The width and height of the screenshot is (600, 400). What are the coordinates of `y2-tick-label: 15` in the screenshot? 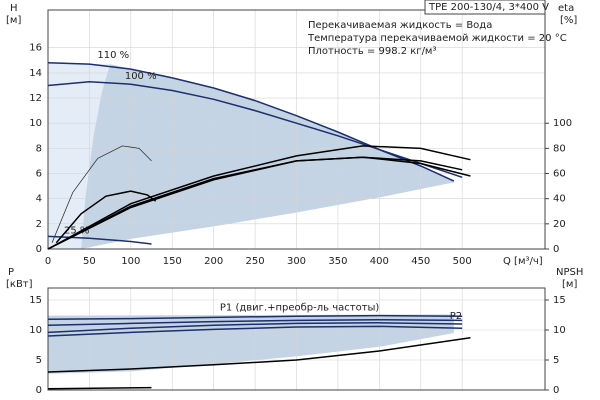 It's located at (559, 300).